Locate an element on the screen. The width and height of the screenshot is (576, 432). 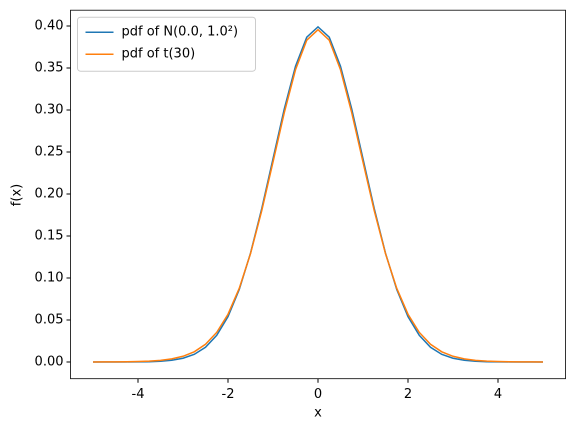
x-tick-label: 0 is located at coordinates (318, 394).